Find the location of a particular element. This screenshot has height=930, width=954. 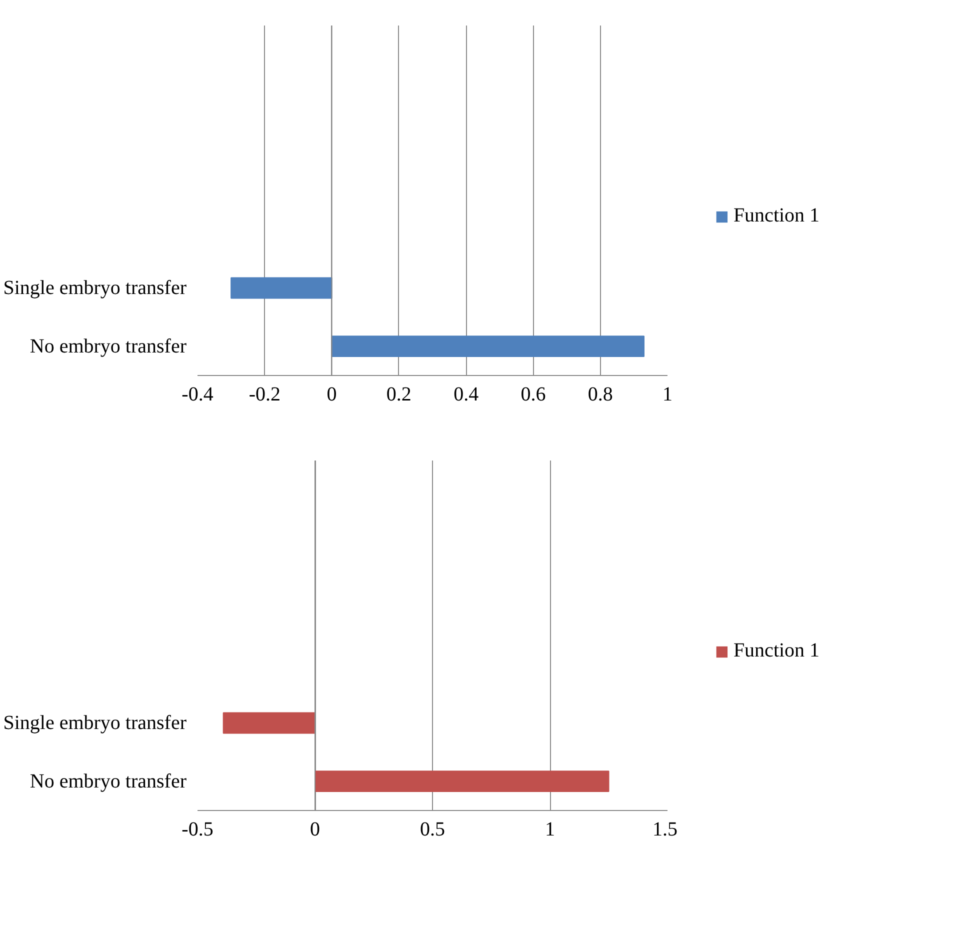

x-tick-label: 0.5 is located at coordinates (432, 829).